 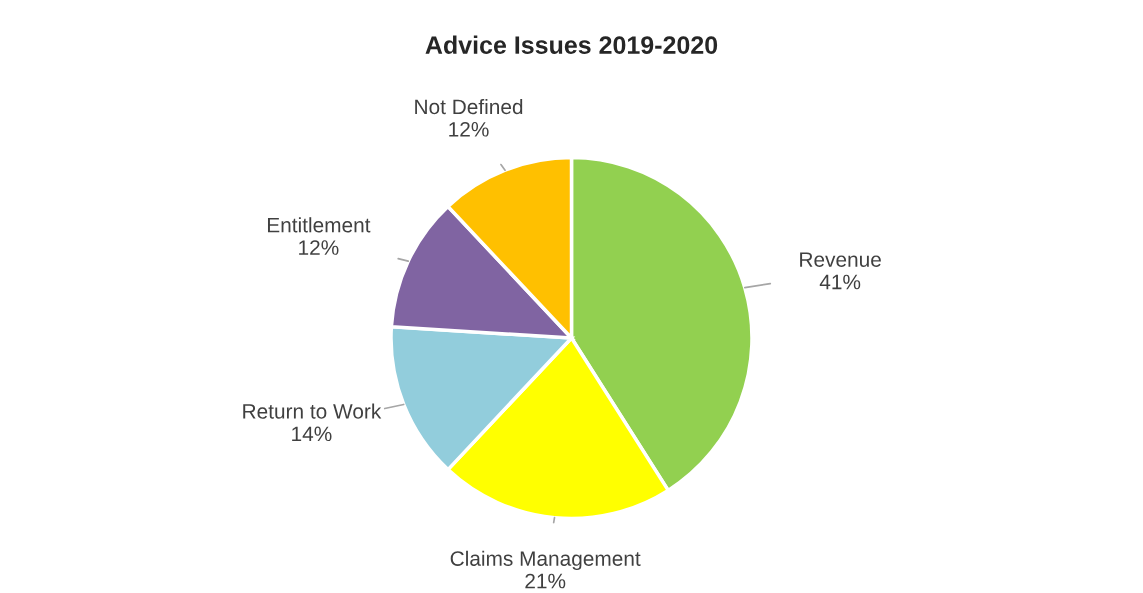 What do you see at coordinates (840, 259) in the screenshot?
I see `slice-label: Revenue` at bounding box center [840, 259].